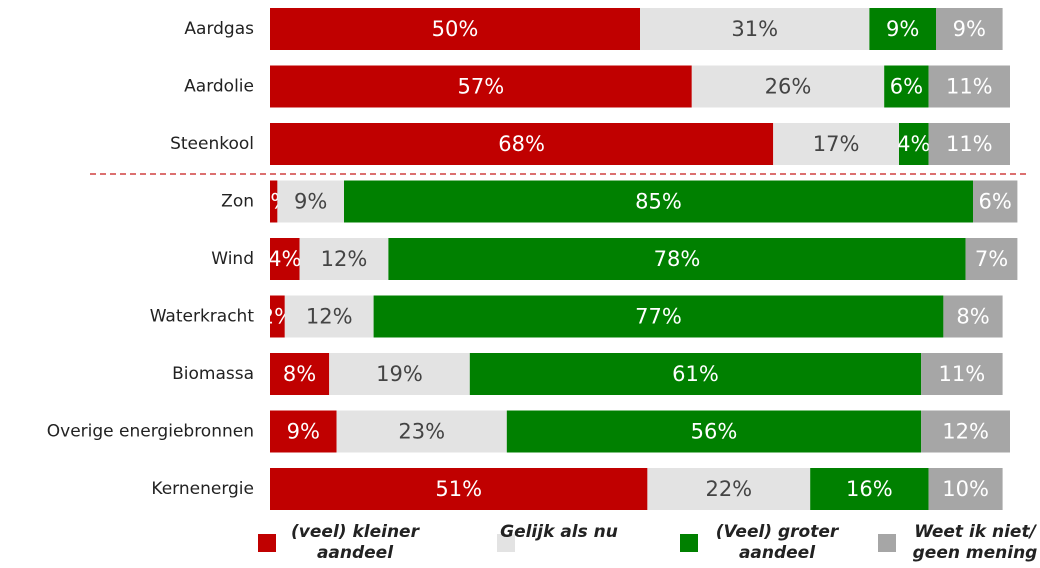 The image size is (1040, 568). Describe the element at coordinates (150, 432) in the screenshot. I see `category-label: Overige energiebronnen` at that location.